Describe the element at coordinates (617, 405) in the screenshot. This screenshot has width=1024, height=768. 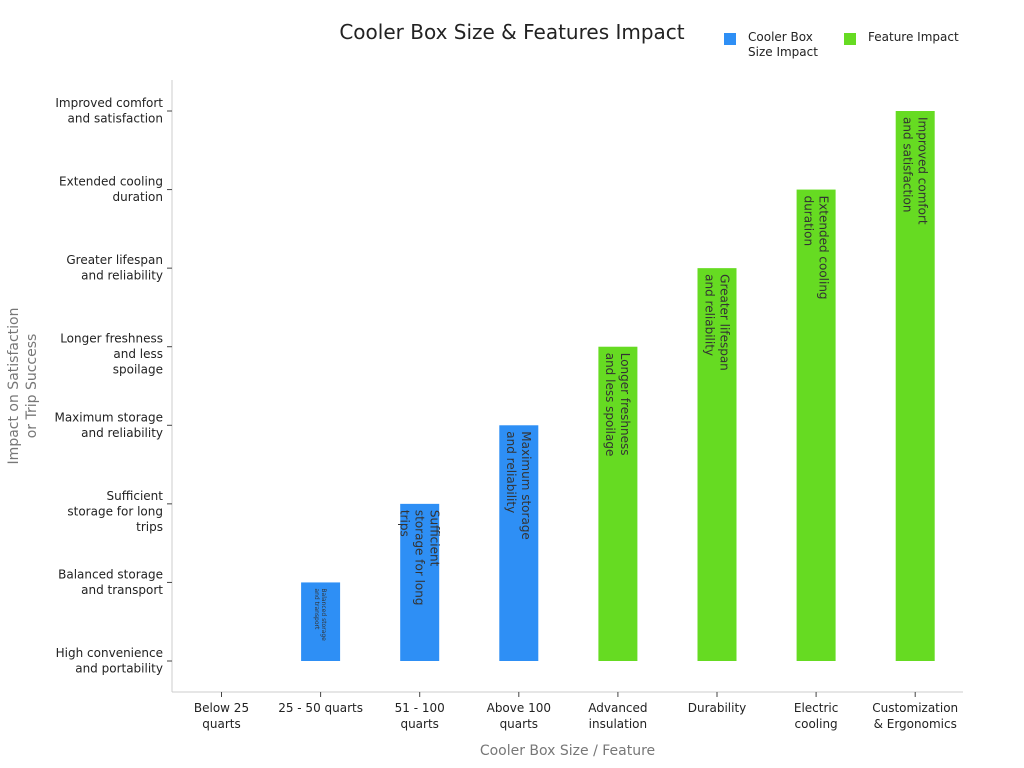
I see `bar-data-label: Longer freshnessand less spoilage` at that location.